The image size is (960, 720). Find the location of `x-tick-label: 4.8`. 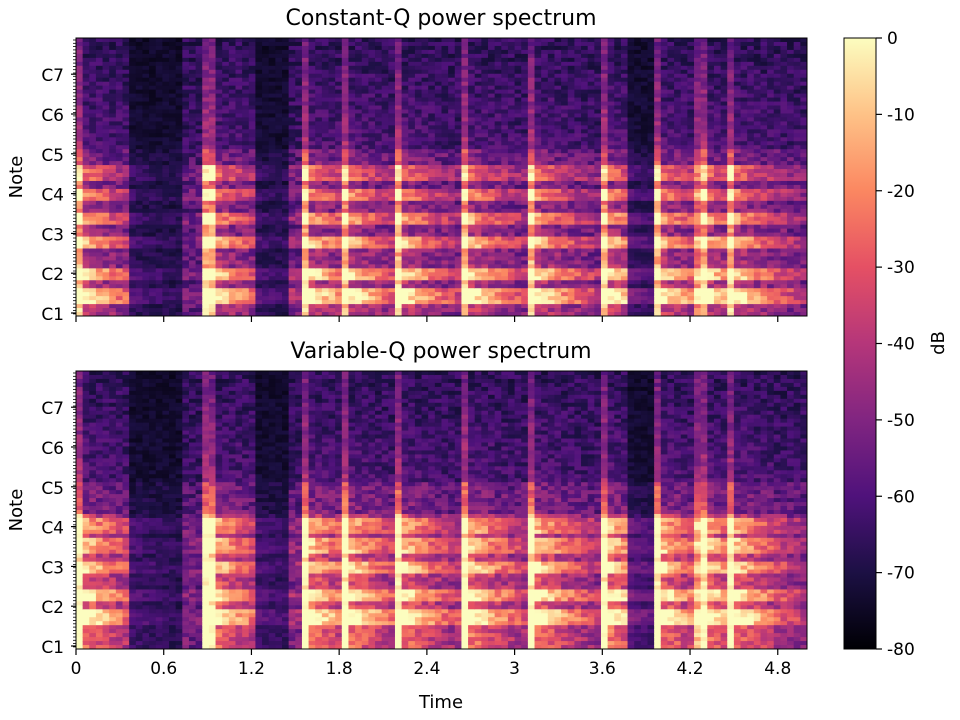

x-tick-label: 4.8 is located at coordinates (777, 669).